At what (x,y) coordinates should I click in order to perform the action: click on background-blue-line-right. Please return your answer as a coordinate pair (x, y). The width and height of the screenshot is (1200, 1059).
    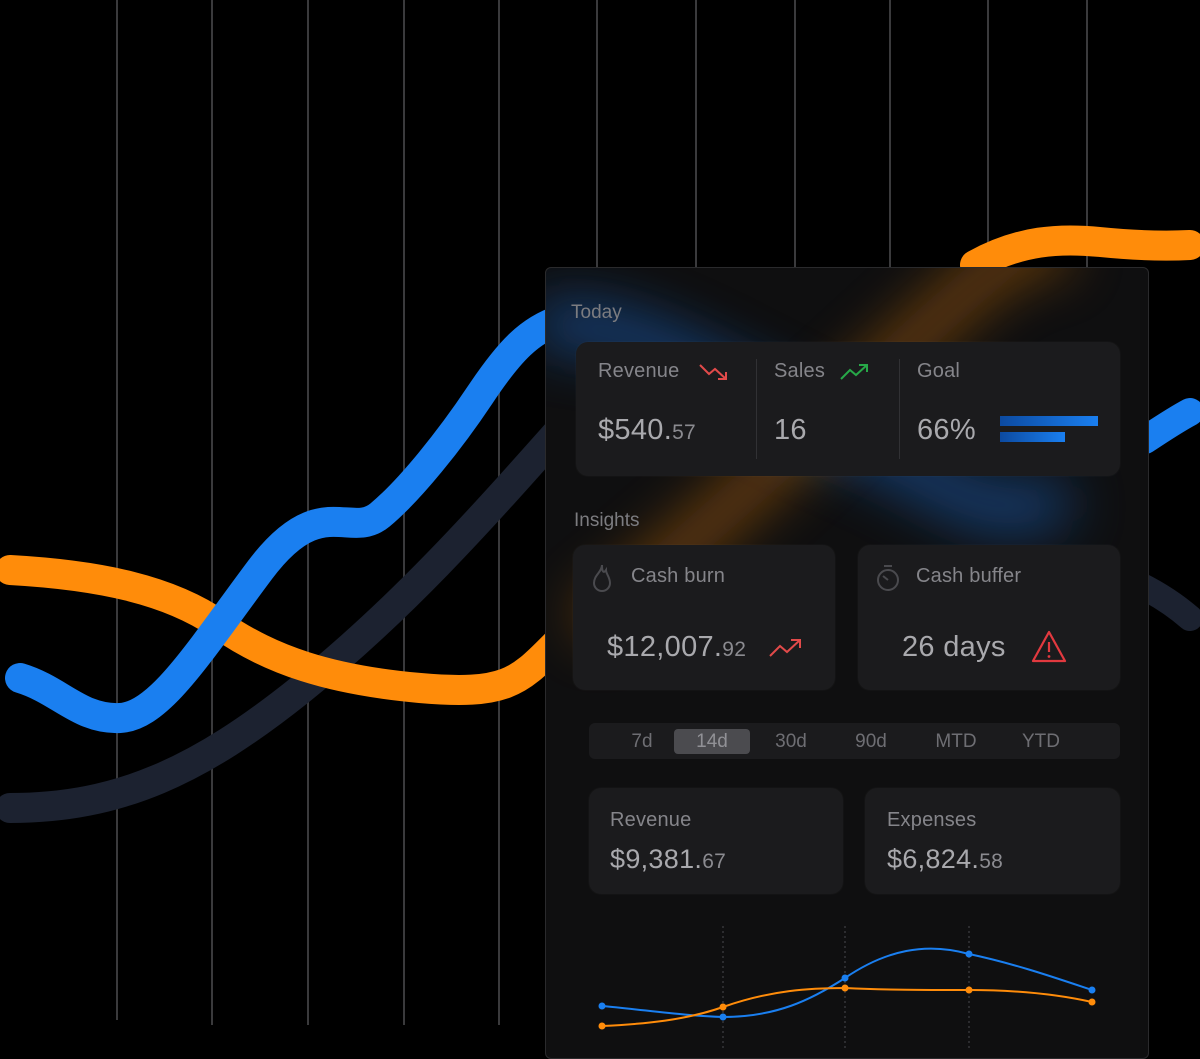
    Looking at the image, I should click on (1165, 426).